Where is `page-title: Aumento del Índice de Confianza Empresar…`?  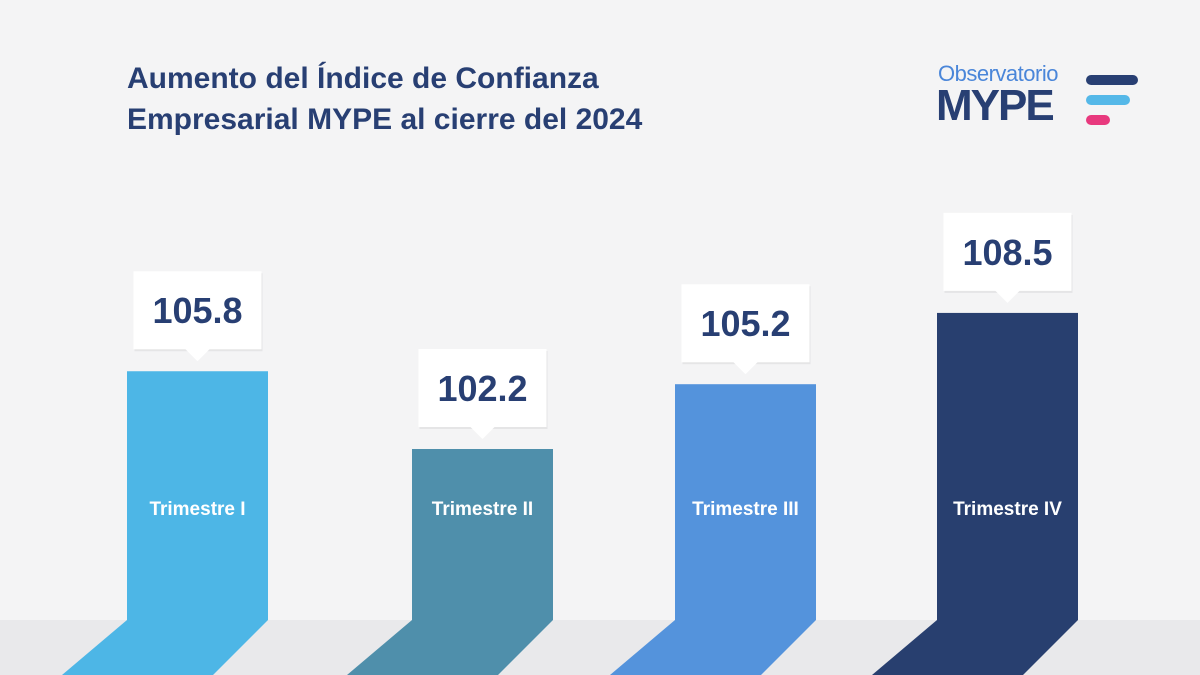 page-title: Aumento del Índice de Confianza Empresar… is located at coordinates (384, 99).